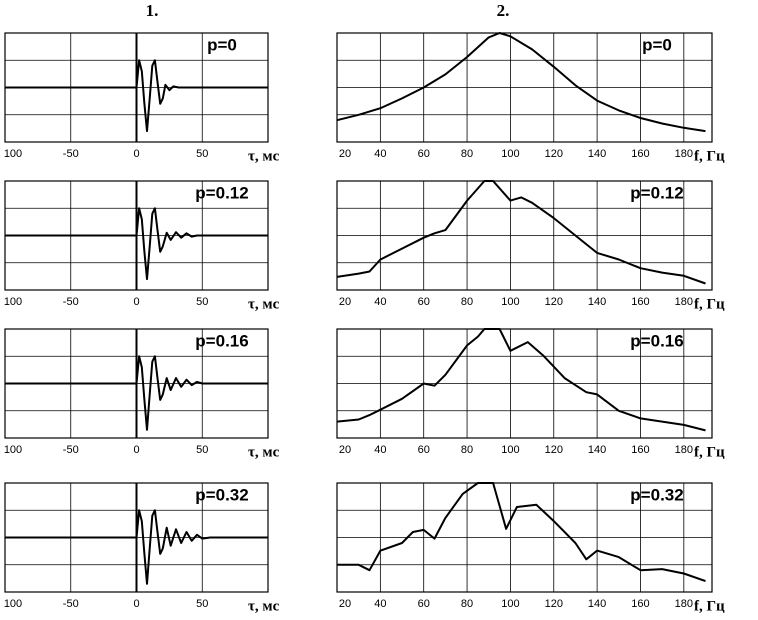 This screenshot has height=620, width=758. I want to click on column-label: 2., so click(503, 10).